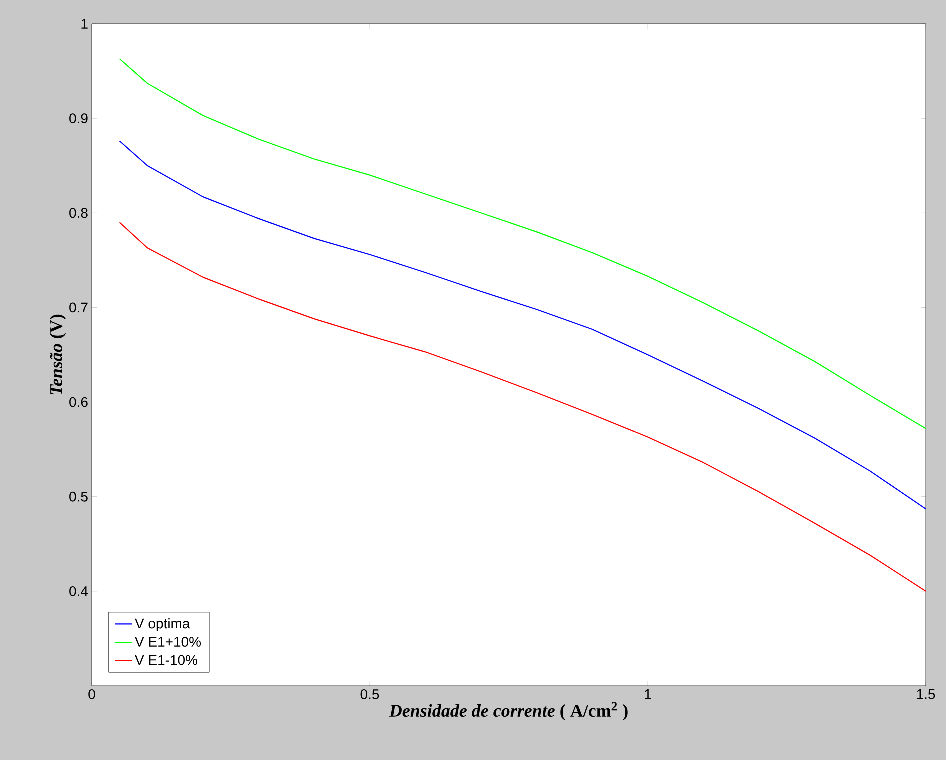 The width and height of the screenshot is (946, 760). I want to click on x-tick-label: 1.5, so click(926, 695).